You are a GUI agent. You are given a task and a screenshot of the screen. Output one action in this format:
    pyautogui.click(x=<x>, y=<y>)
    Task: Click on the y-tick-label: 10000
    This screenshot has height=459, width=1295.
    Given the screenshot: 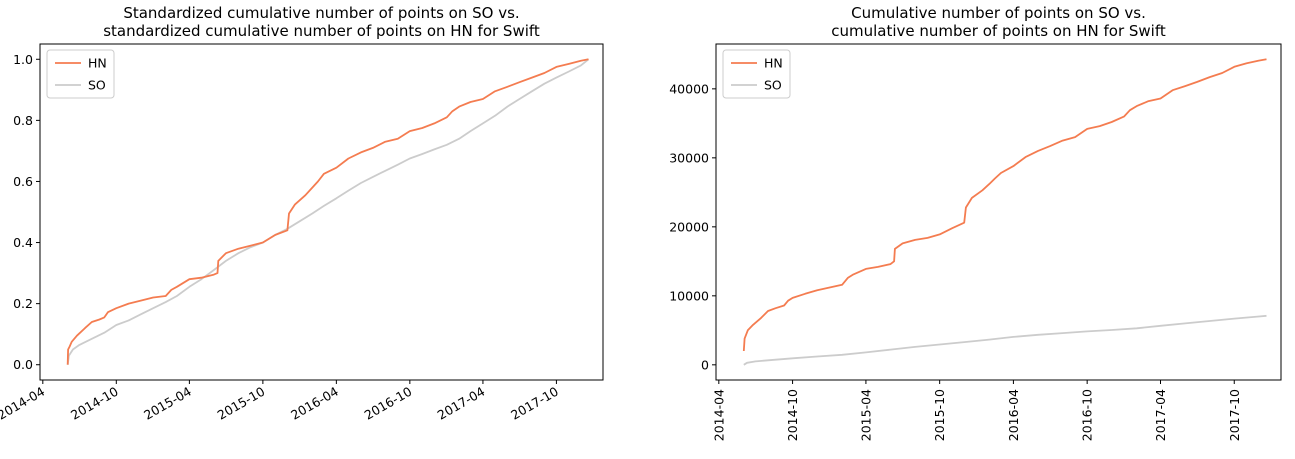 What is the action you would take?
    pyautogui.click(x=689, y=295)
    